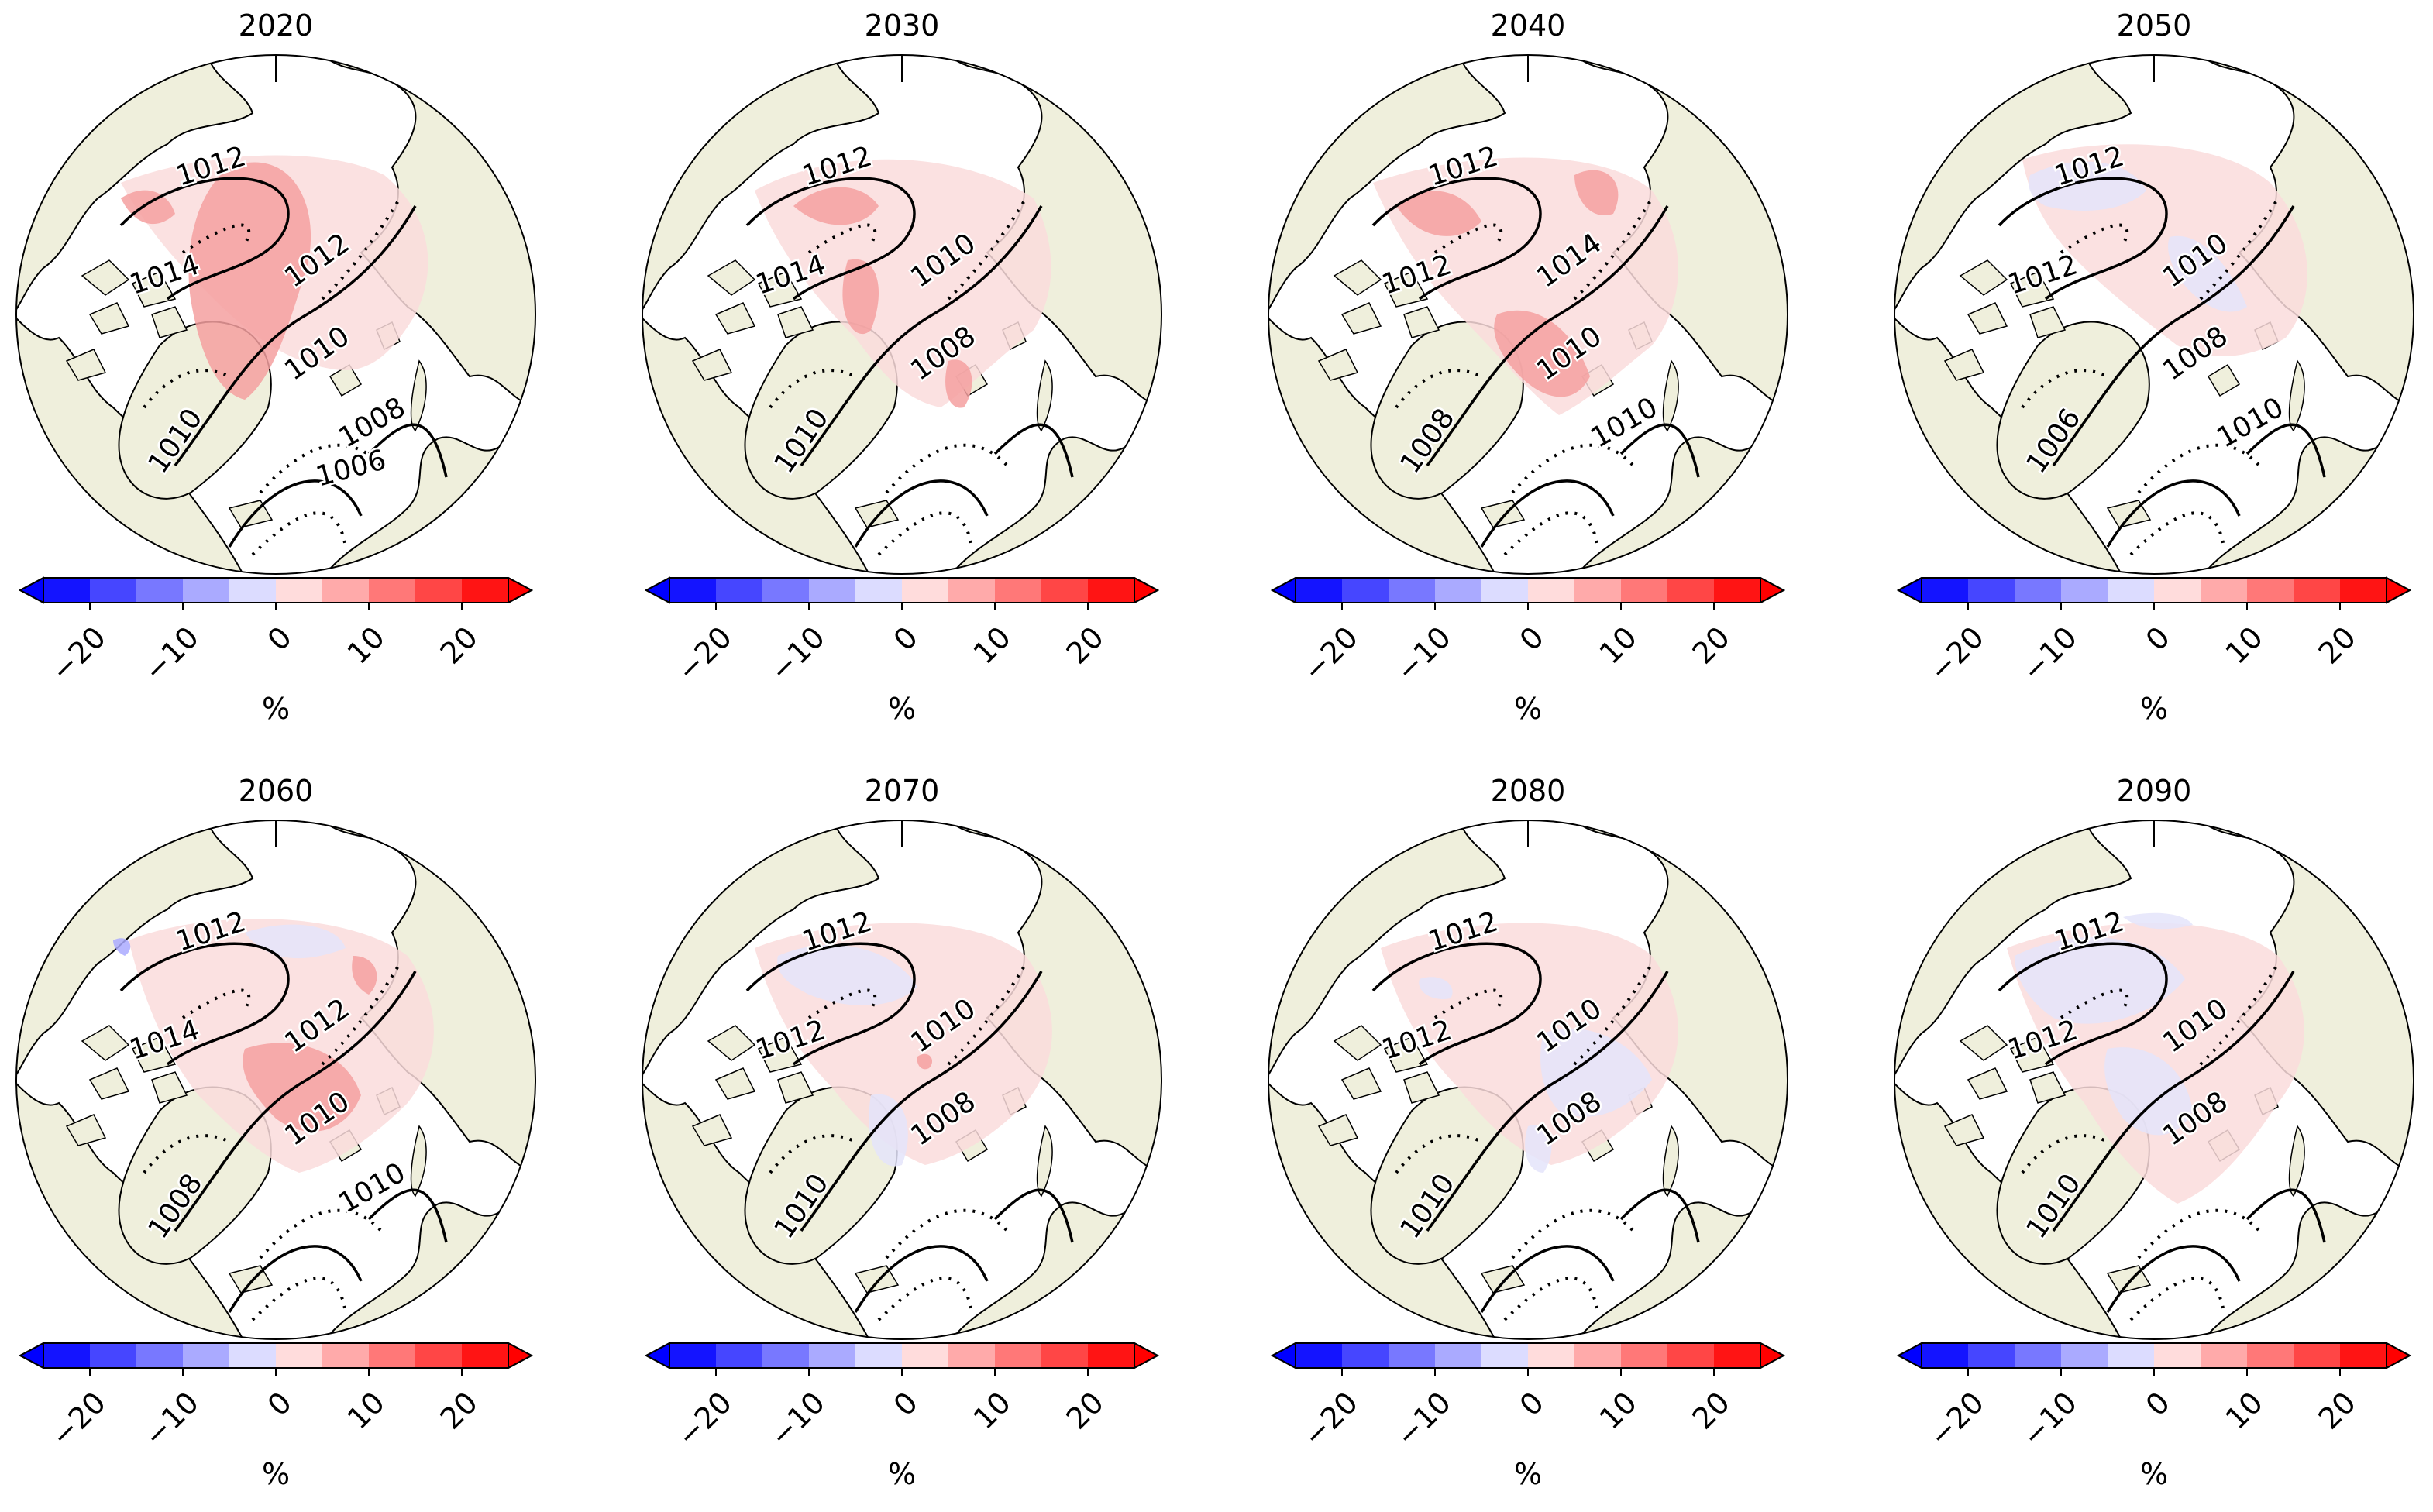 The height and width of the screenshot is (1512, 2433). What do you see at coordinates (2154, 1080) in the screenshot?
I see `map-boundary` at bounding box center [2154, 1080].